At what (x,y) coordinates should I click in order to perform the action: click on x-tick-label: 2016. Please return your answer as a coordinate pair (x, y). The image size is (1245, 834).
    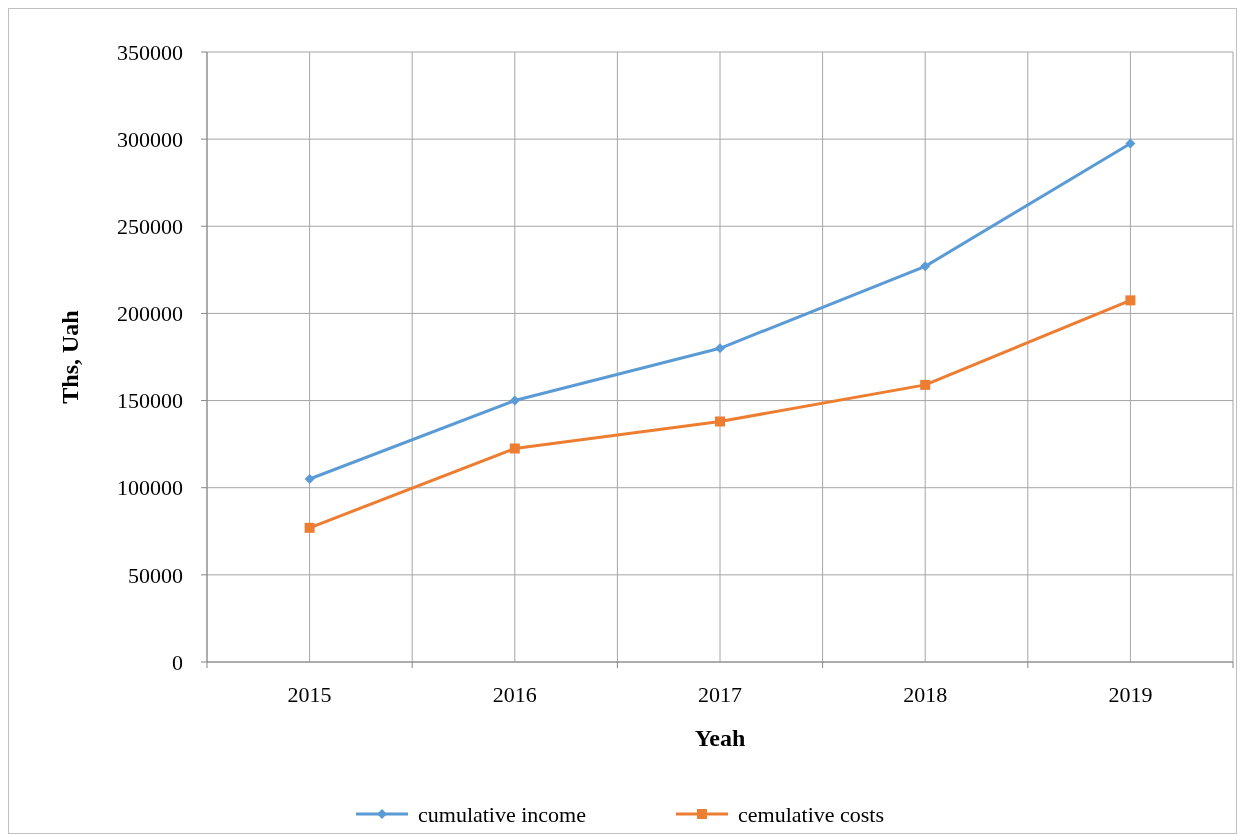
    Looking at the image, I should click on (514, 694).